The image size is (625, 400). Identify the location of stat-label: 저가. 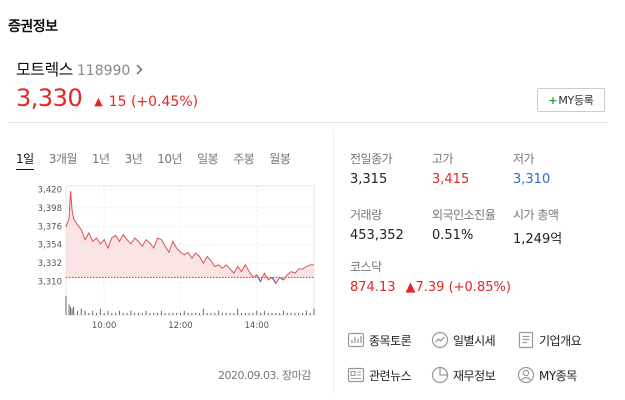
(524, 159).